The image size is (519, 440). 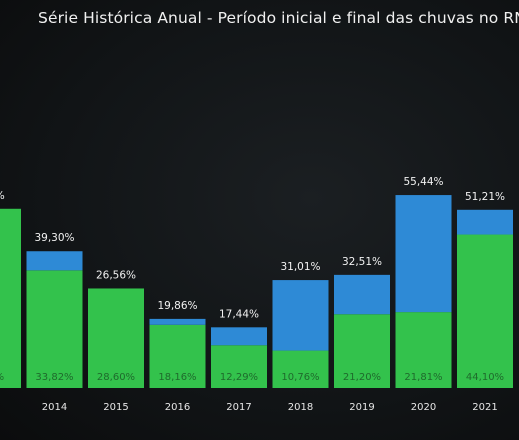 I want to click on bar-segment-final-2014, so click(x=54, y=261).